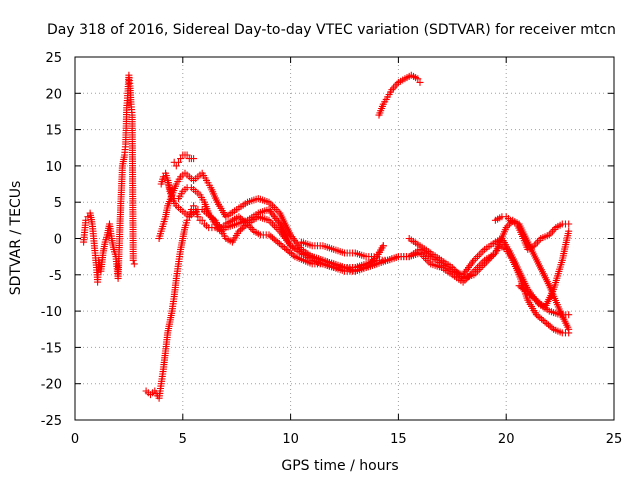 This screenshot has height=480, width=640. Describe the element at coordinates (290, 439) in the screenshot. I see `x-tick-label: 10` at that location.